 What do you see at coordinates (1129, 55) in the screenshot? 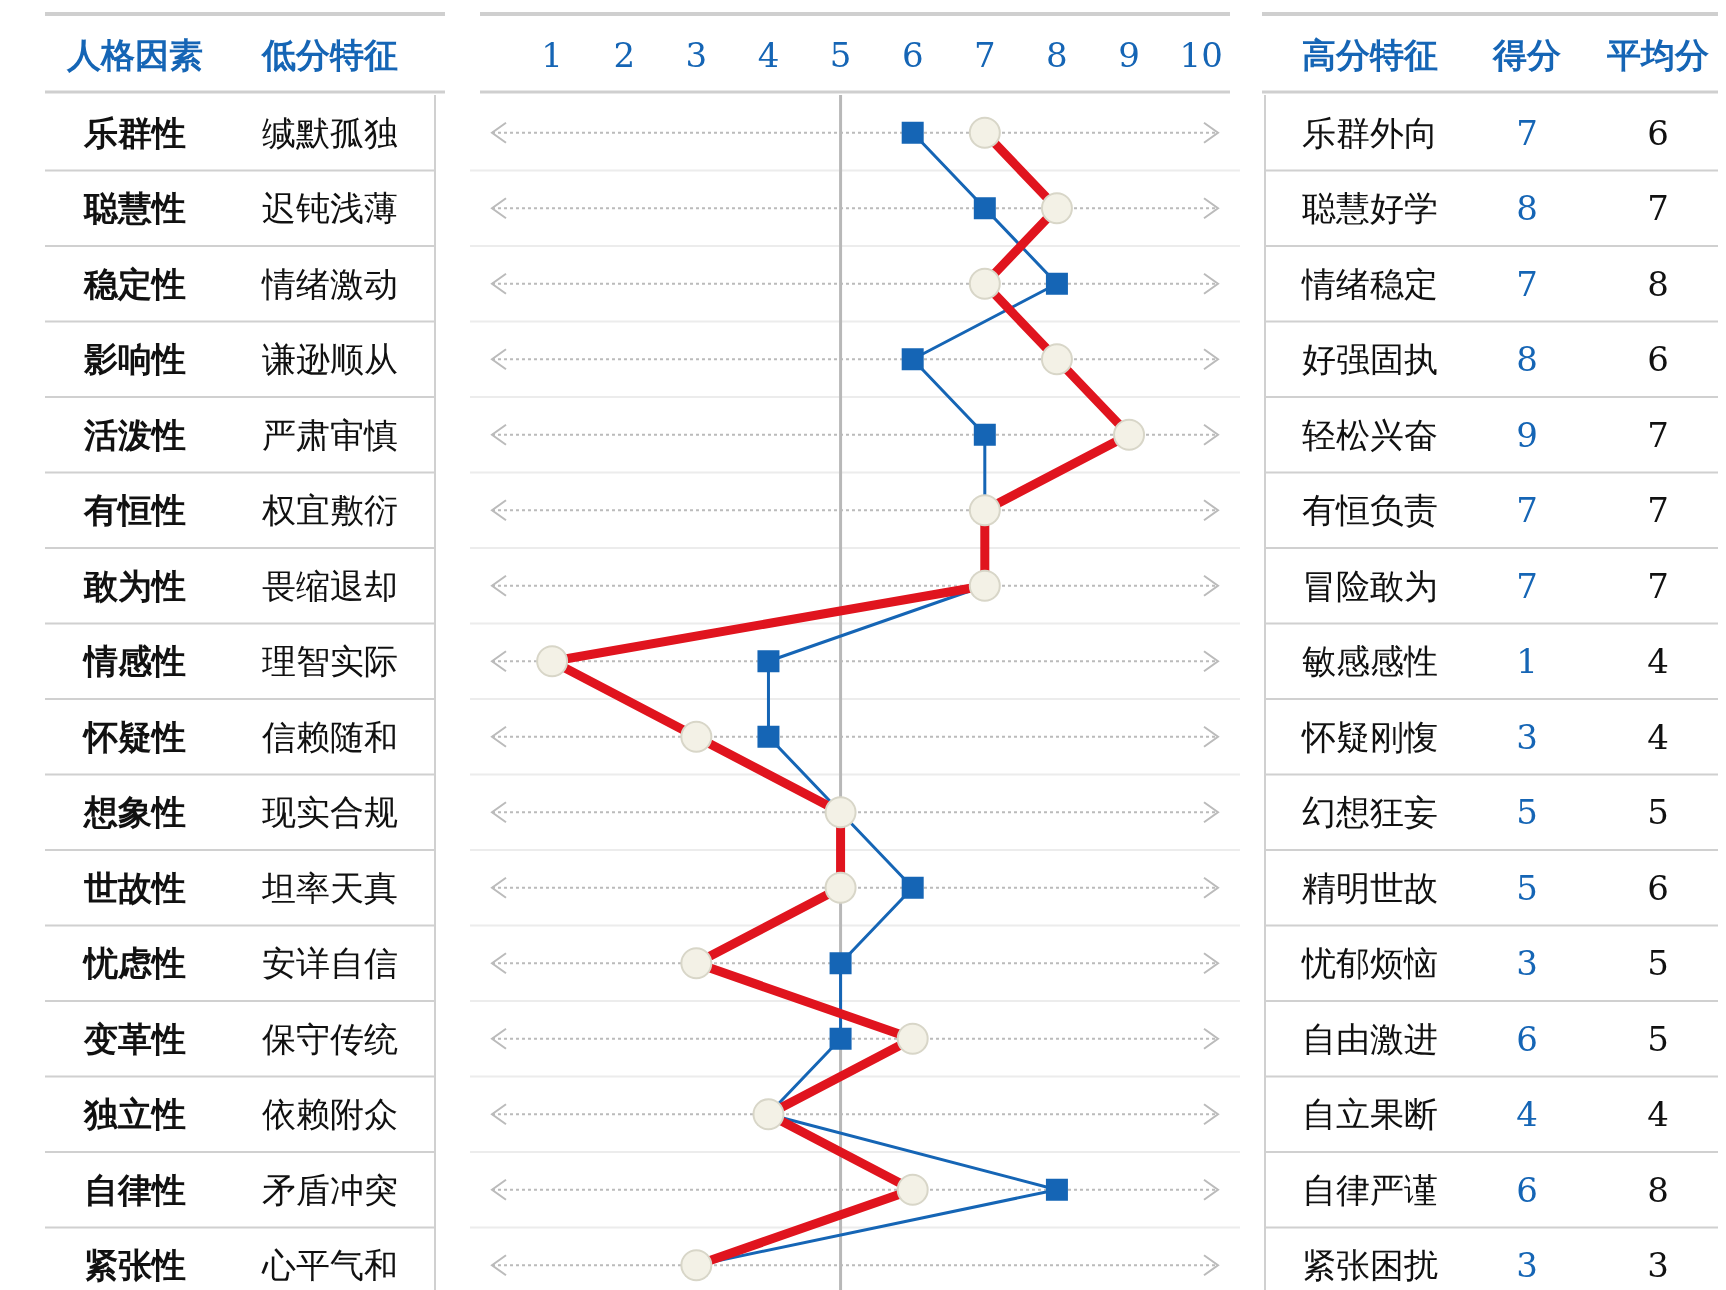
I see `x2-tick-label: 9` at bounding box center [1129, 55].